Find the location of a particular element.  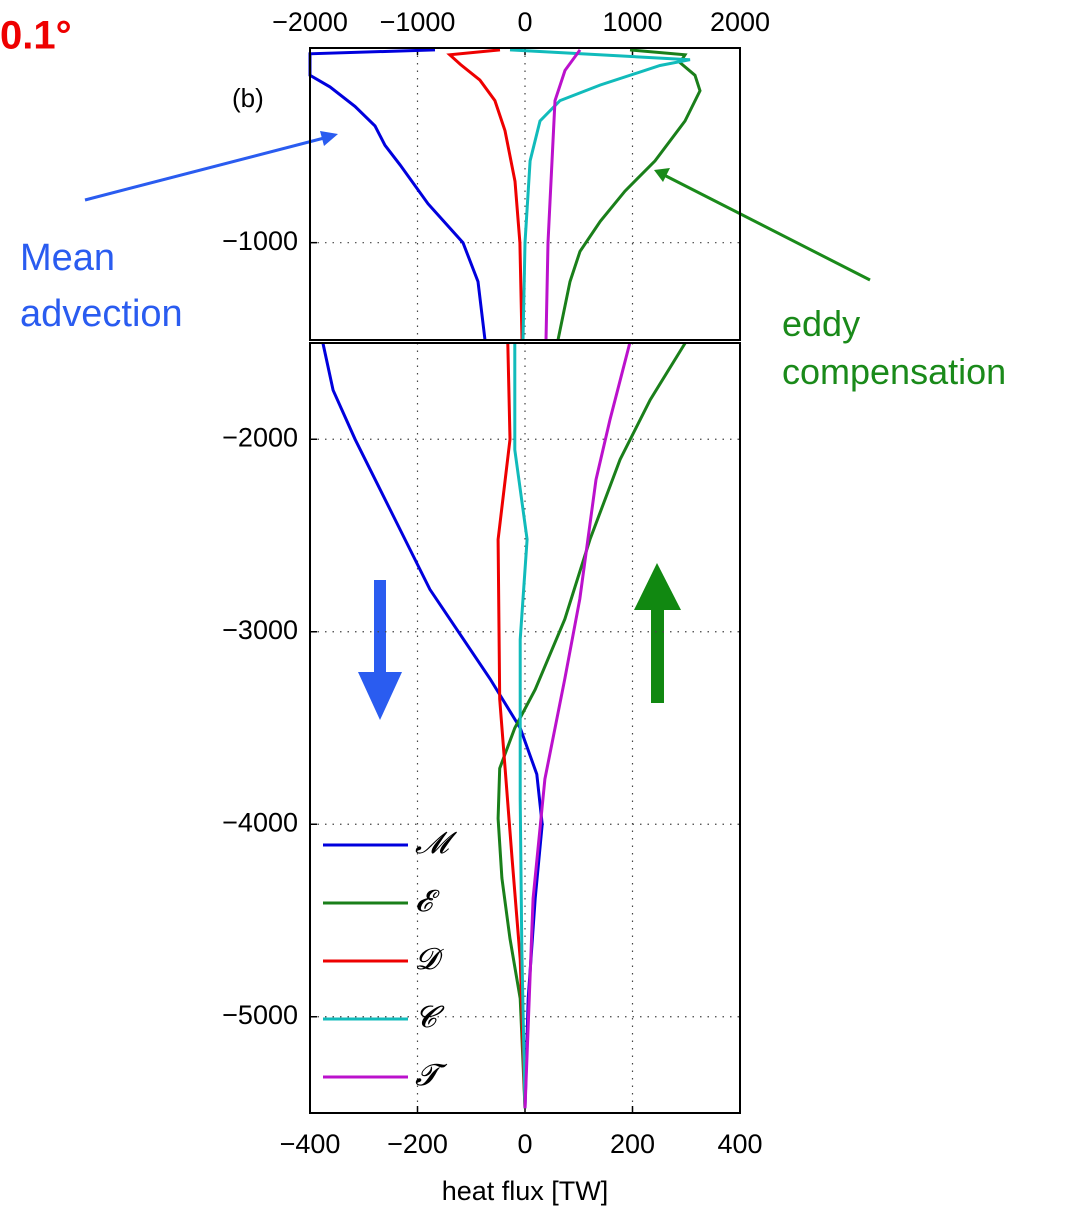

up-arrow is located at coordinates (657, 655).